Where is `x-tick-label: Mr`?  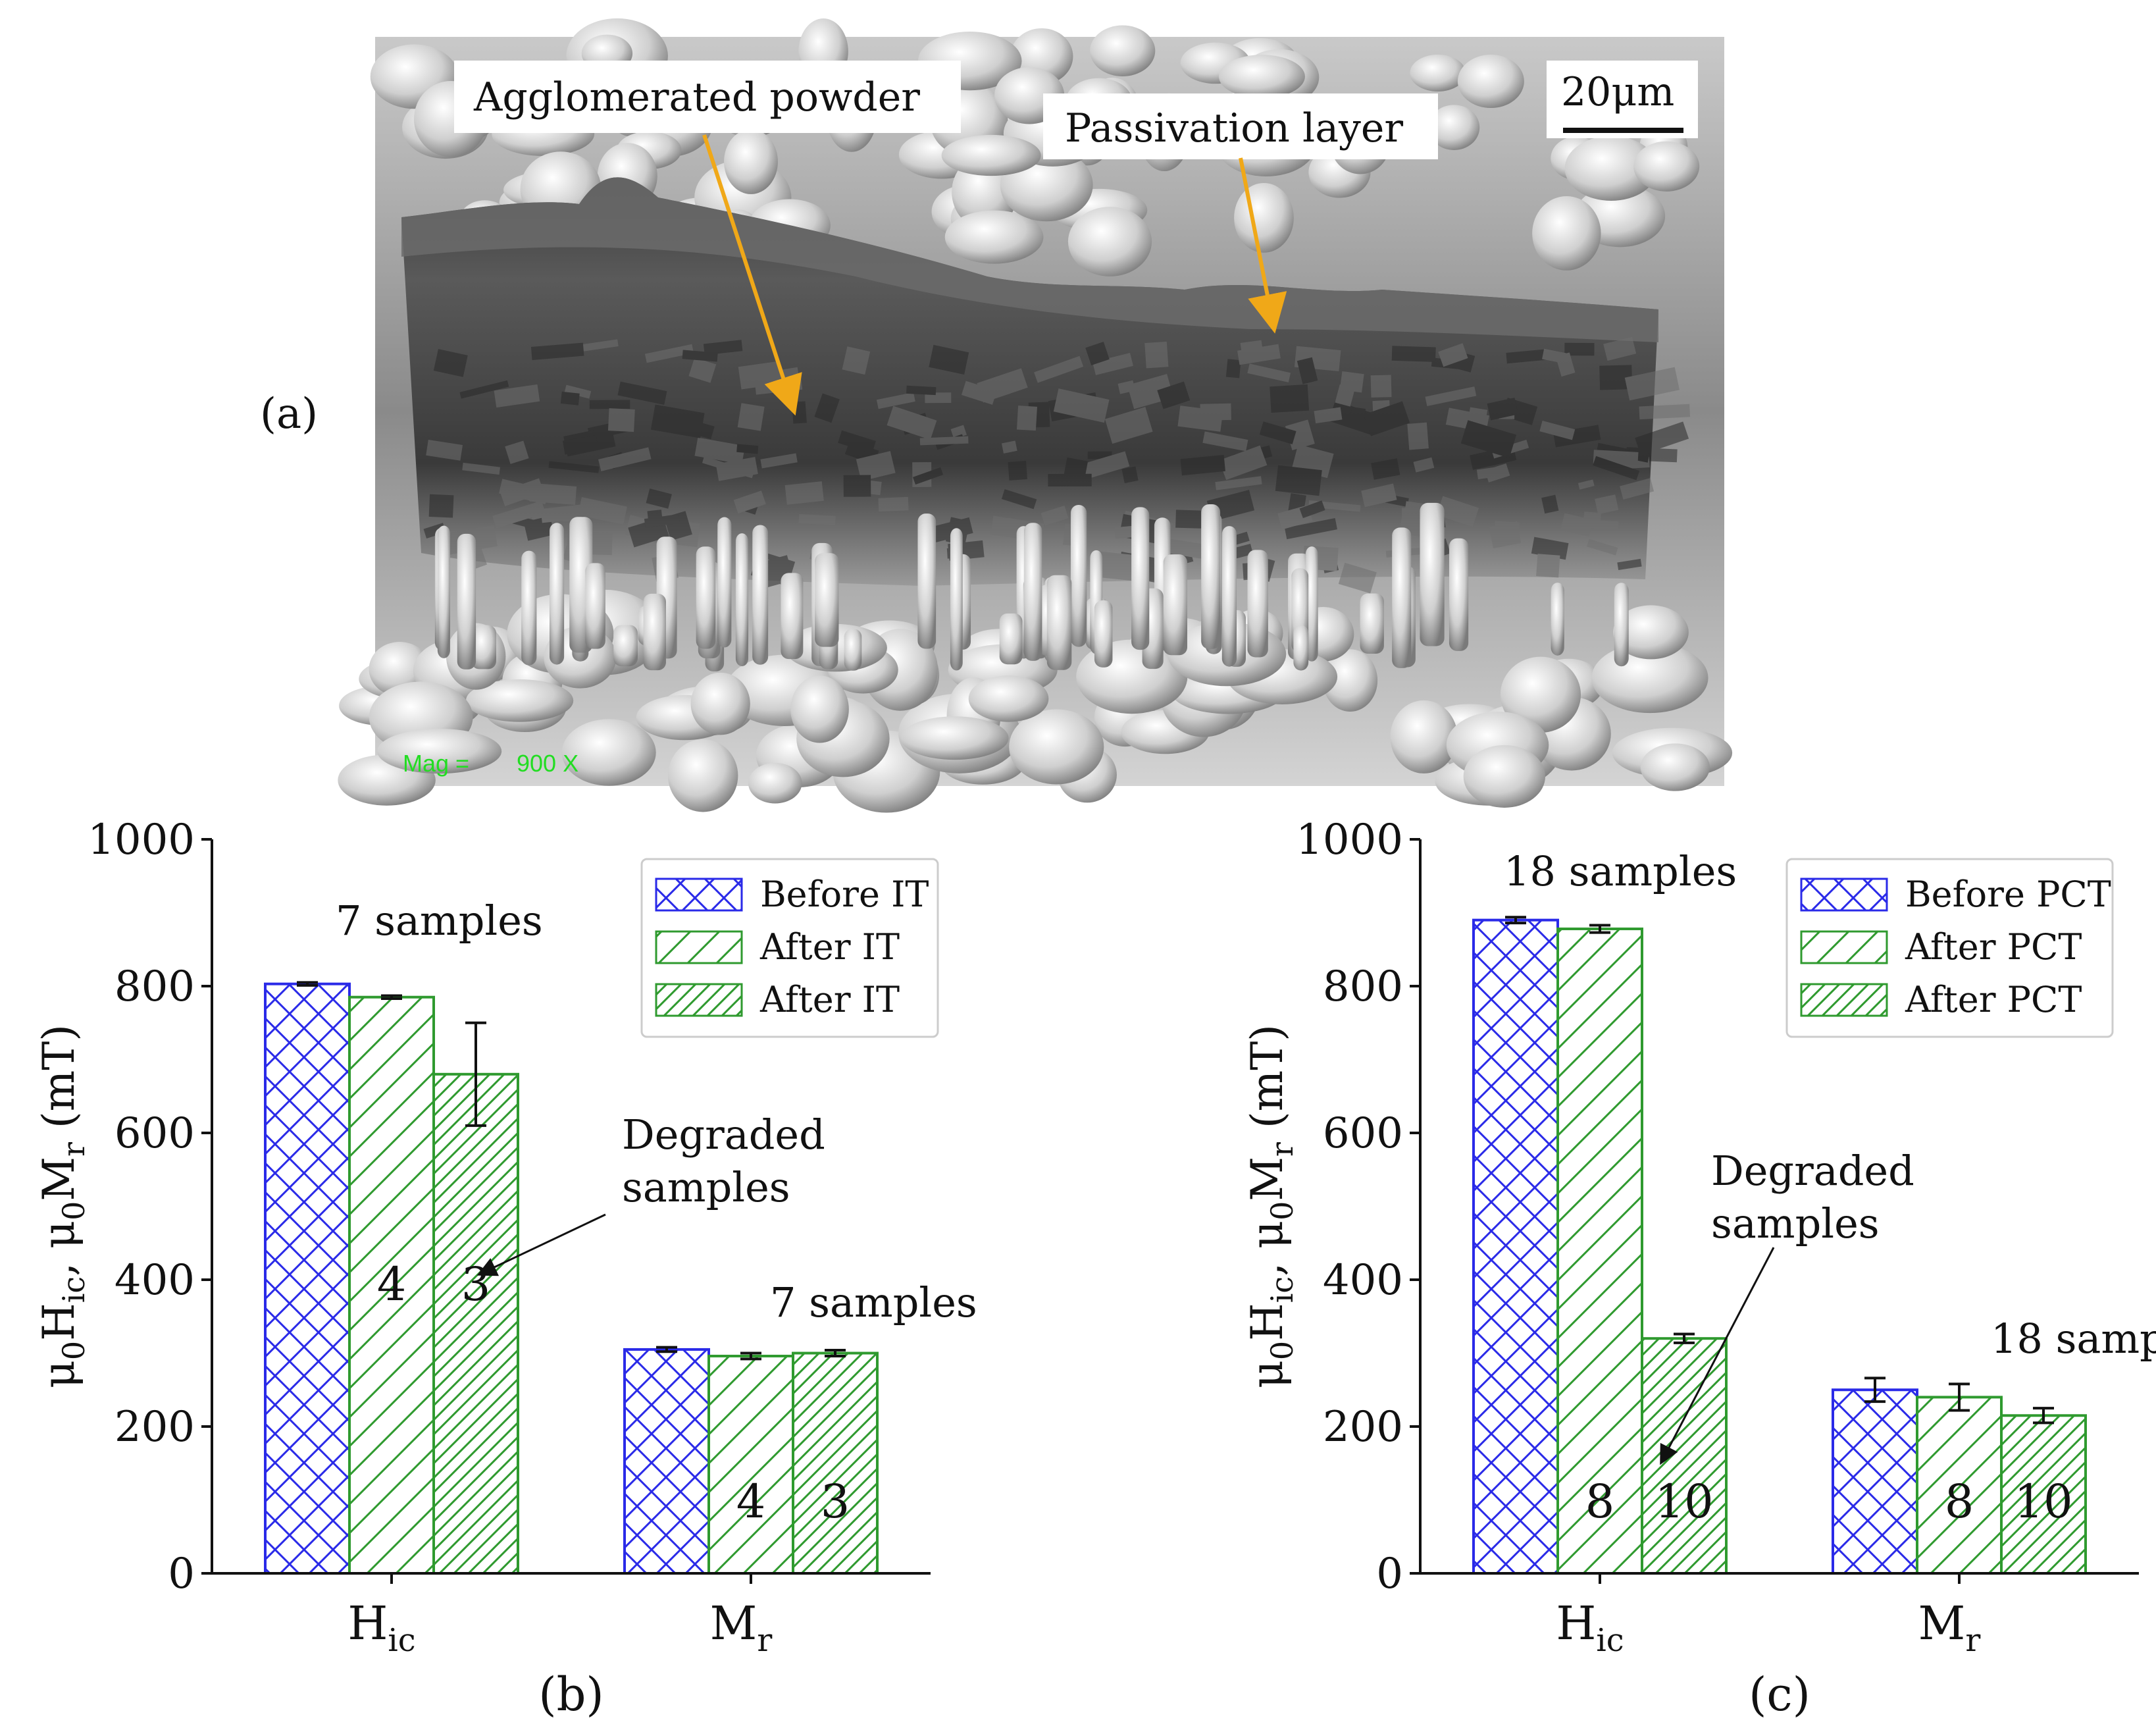
x-tick-label: Mr is located at coordinates (1949, 1627).